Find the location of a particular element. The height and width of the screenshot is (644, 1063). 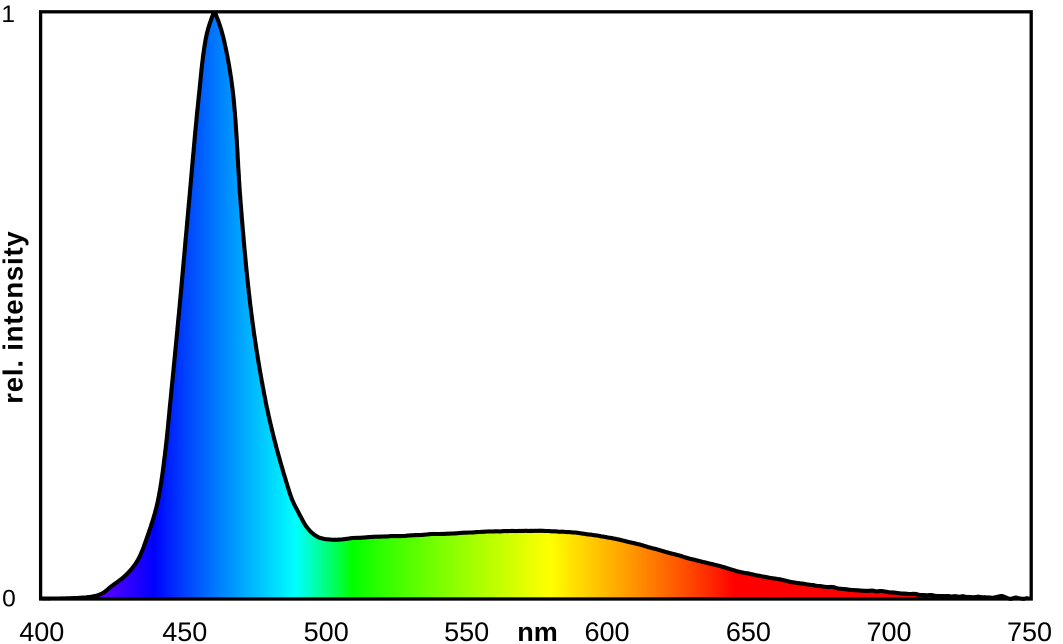

svg-text: rel. intensity is located at coordinates (14, 316).